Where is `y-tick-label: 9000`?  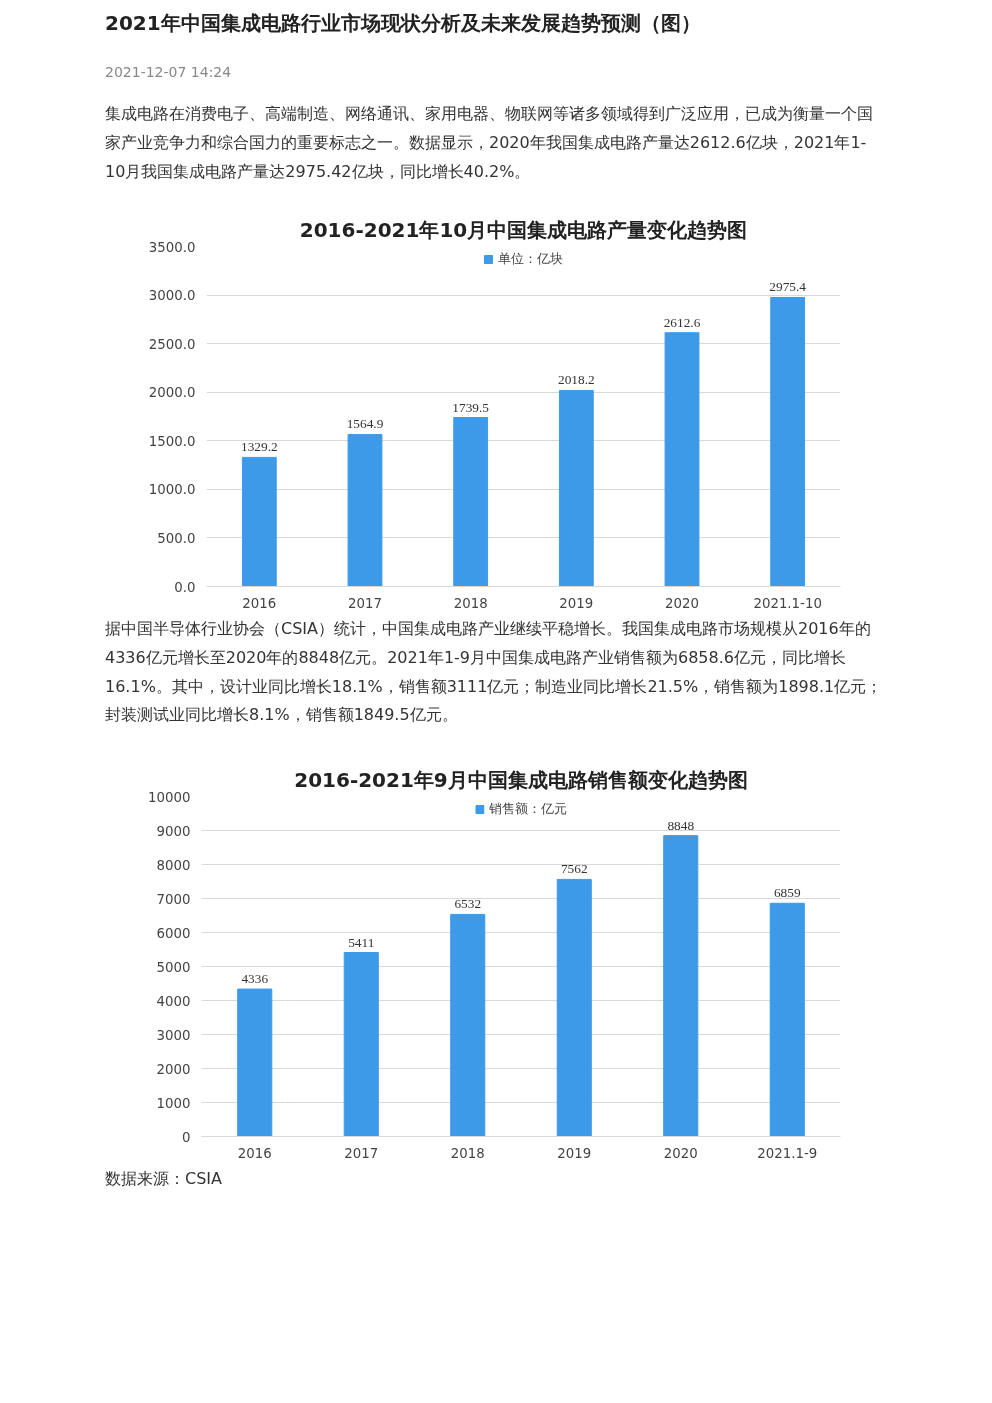 y-tick-label: 9000 is located at coordinates (173, 831).